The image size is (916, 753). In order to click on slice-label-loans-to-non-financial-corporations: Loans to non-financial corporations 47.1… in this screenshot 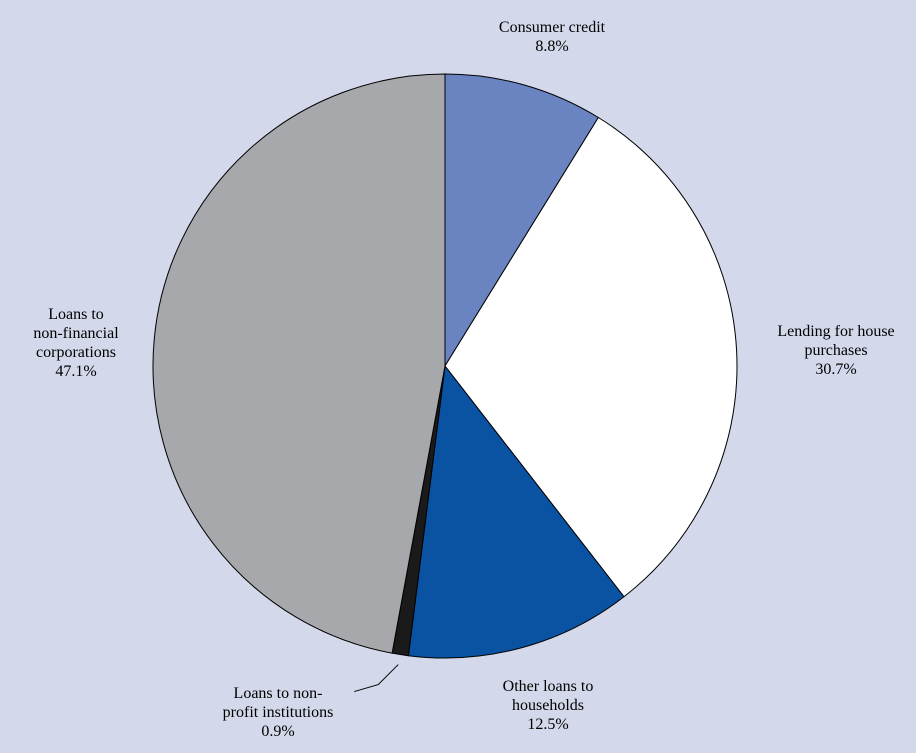, I will do `click(75, 343)`.